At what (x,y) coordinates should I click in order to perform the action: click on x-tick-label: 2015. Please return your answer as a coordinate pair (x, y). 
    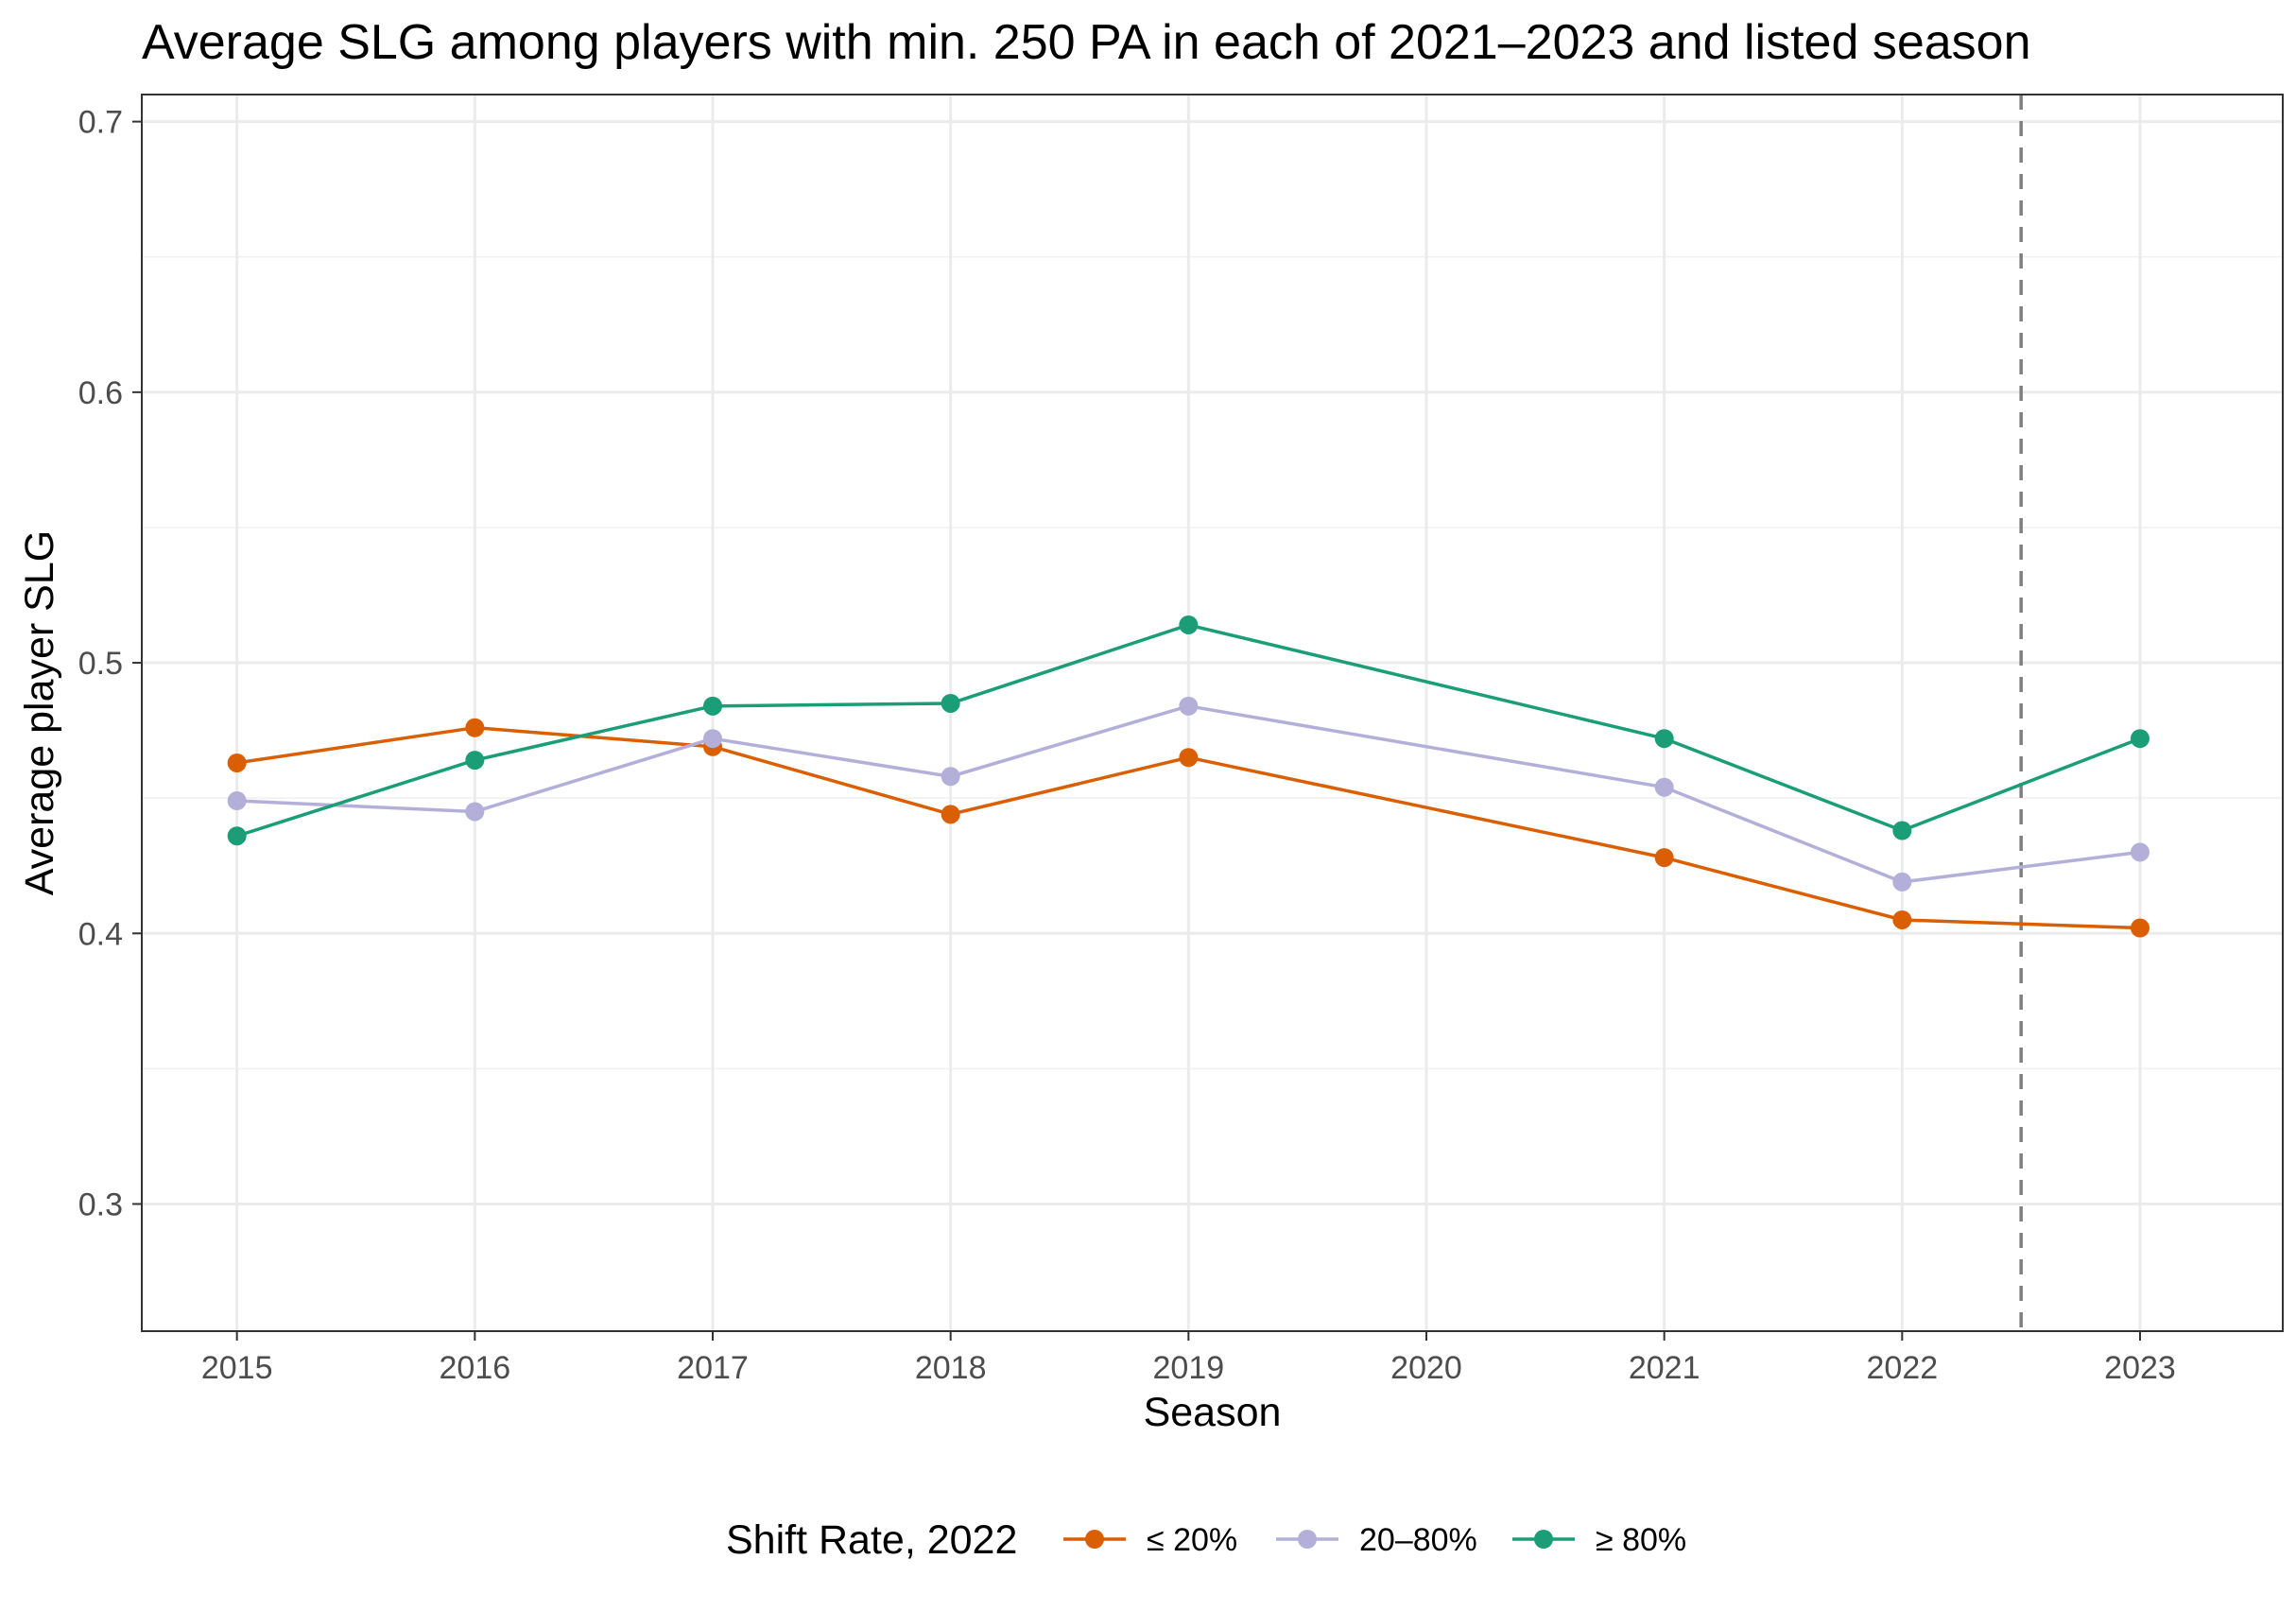
    Looking at the image, I should click on (237, 1368).